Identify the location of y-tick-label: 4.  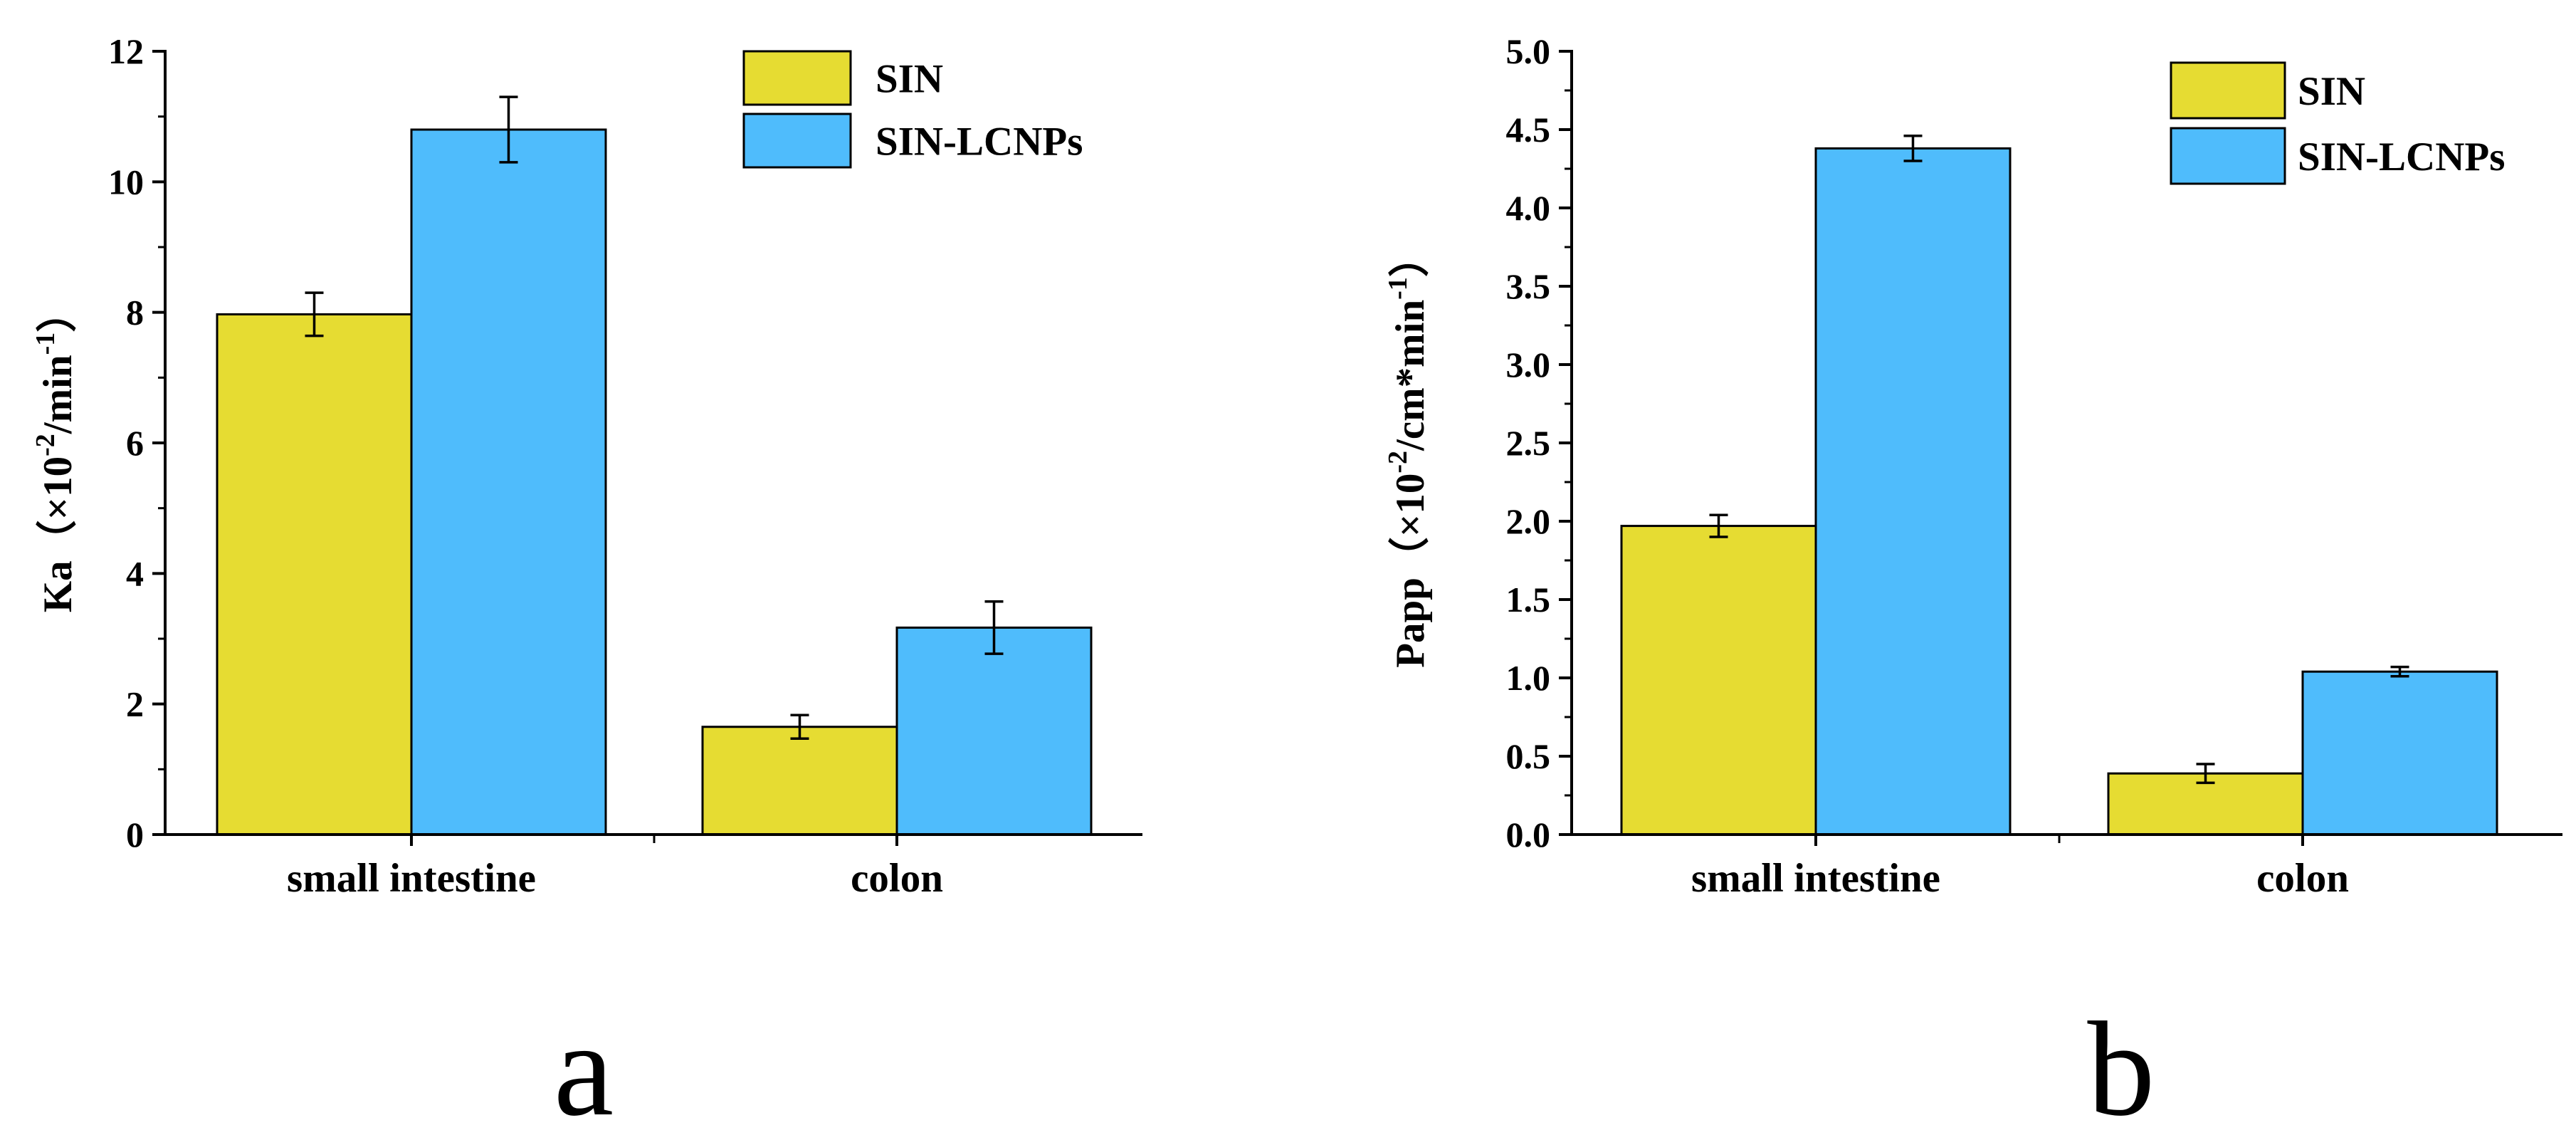
(135, 573).